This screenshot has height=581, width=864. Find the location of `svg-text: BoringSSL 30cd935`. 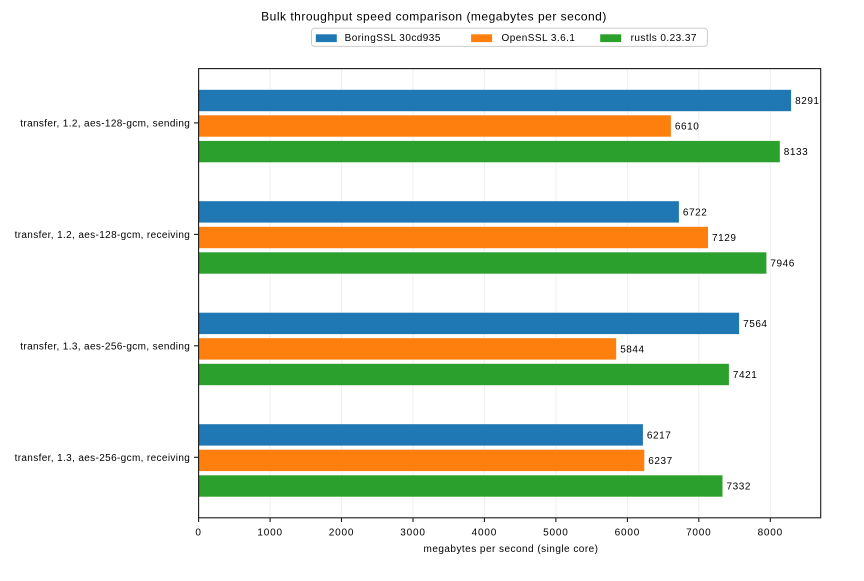

svg-text: BoringSSL 30cd935 is located at coordinates (393, 38).